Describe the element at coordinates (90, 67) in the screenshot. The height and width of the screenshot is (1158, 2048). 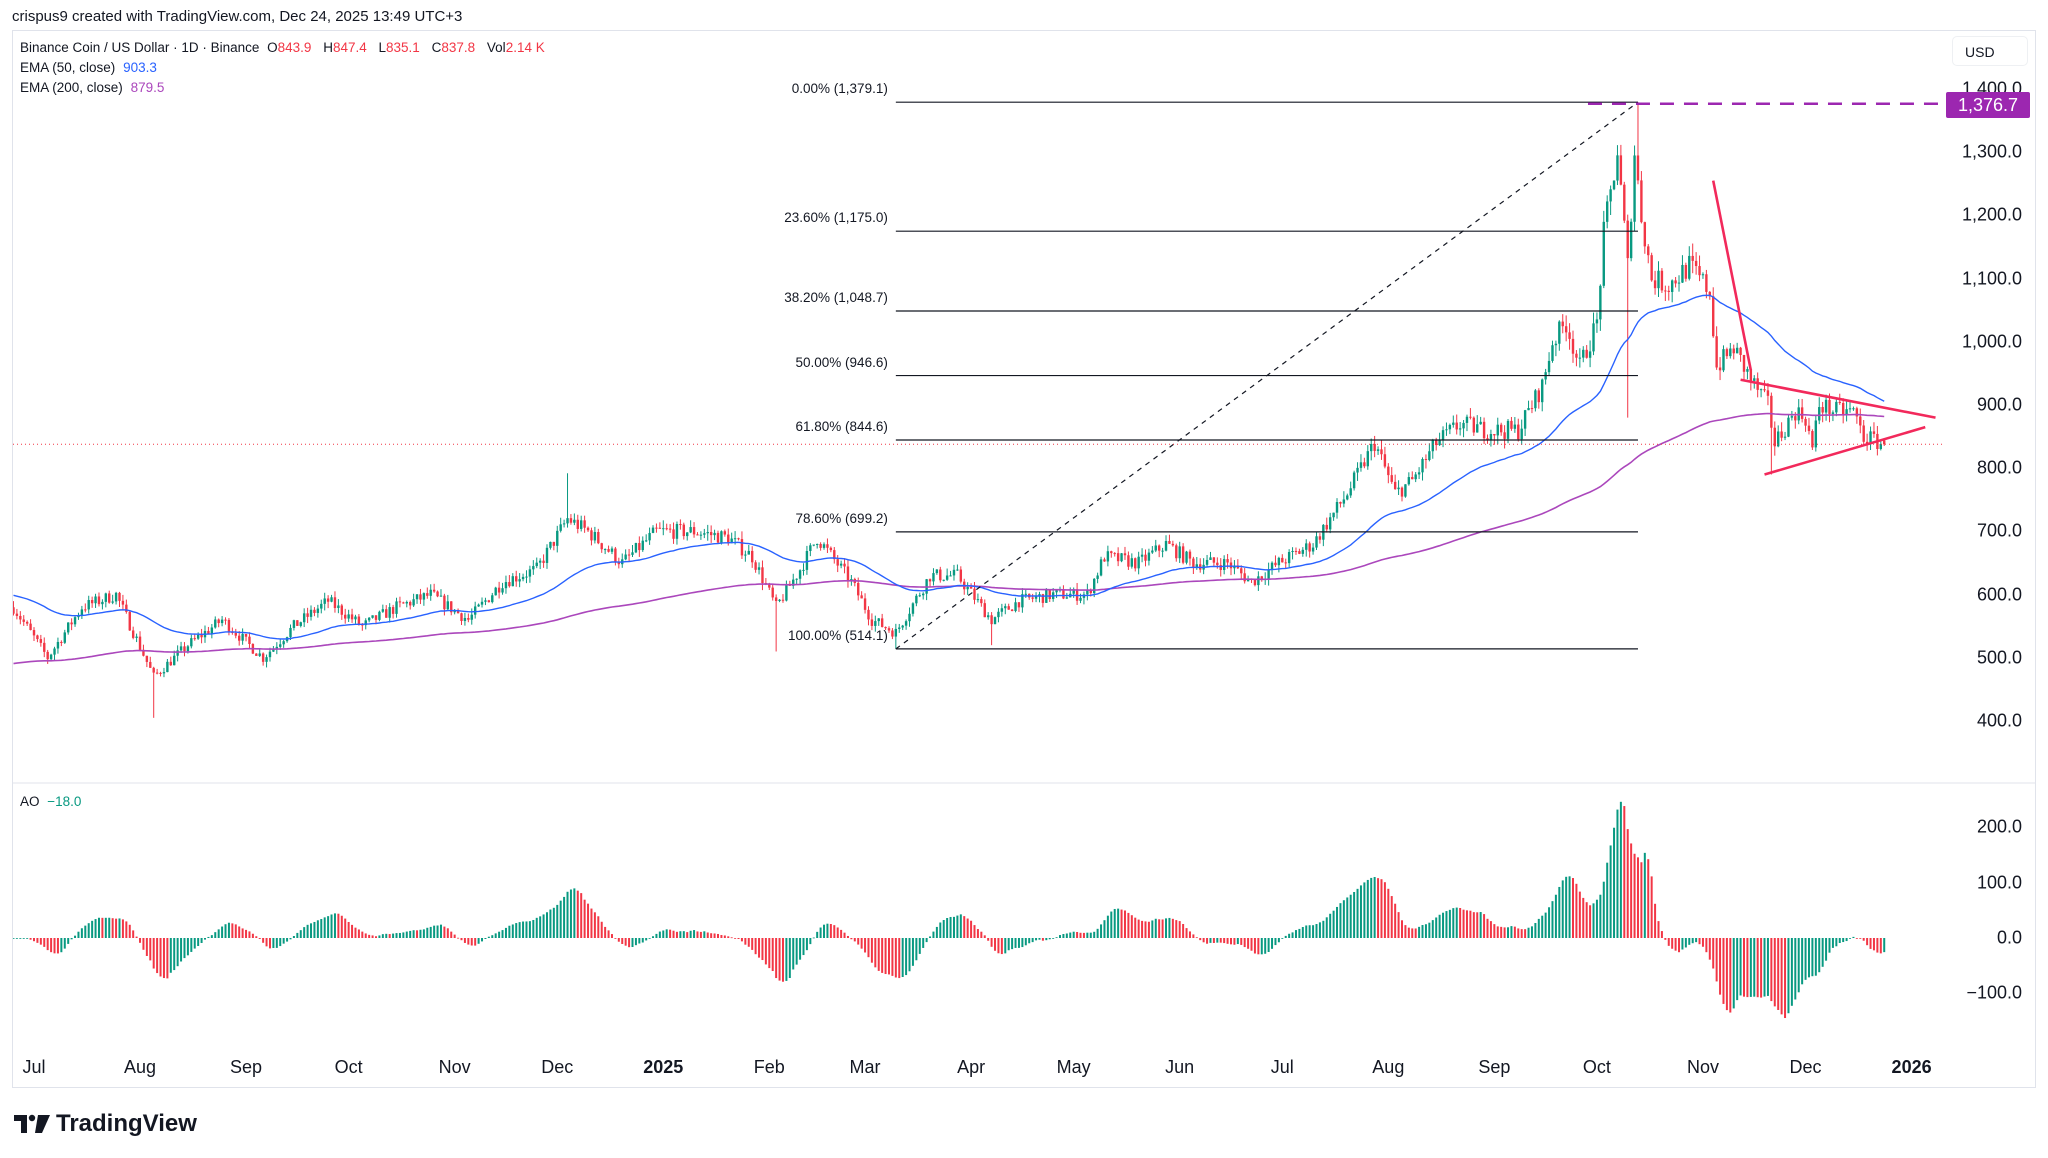
I see `ema50-legend: EMA (50, close) 903.3` at that location.